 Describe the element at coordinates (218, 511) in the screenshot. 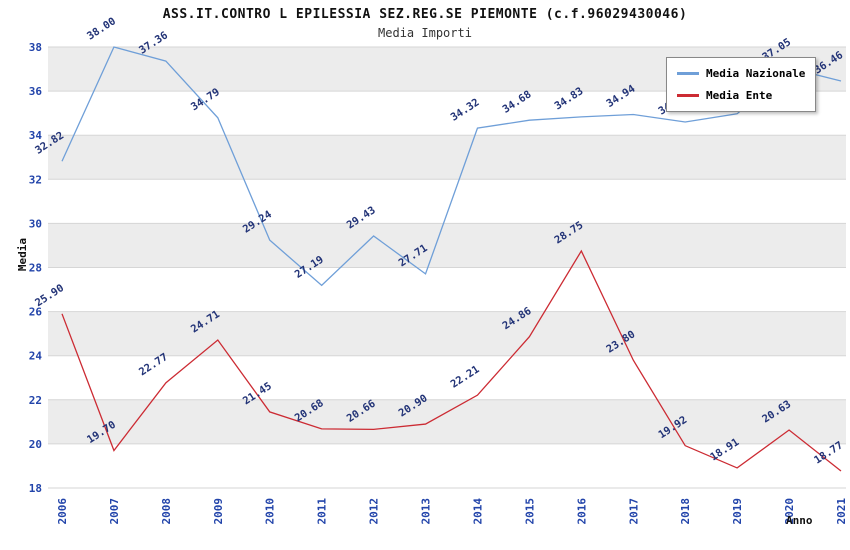

I see `x-tick-label: 2009` at that location.